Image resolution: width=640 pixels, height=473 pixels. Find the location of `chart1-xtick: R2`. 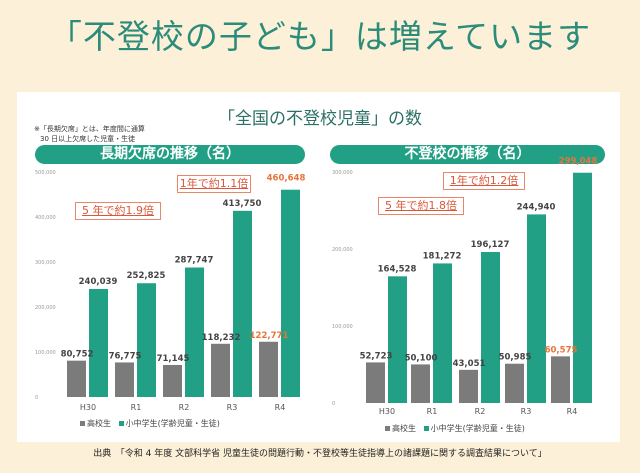

chart1-xtick: R2 is located at coordinates (184, 407).